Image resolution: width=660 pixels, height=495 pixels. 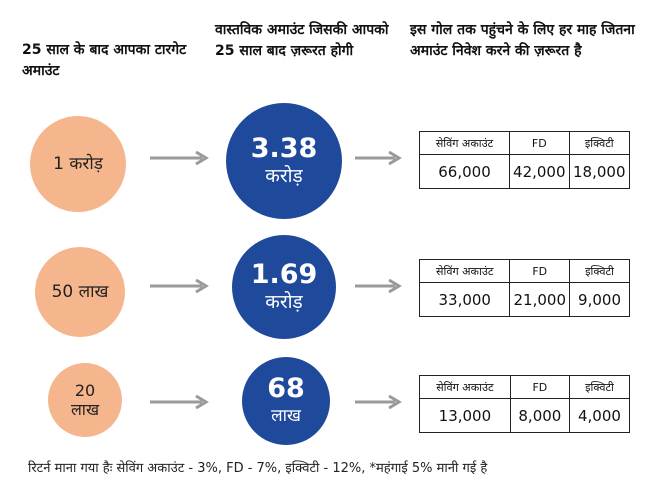 What do you see at coordinates (284, 176) in the screenshot?
I see `actual-unit-1: करोड़` at bounding box center [284, 176].